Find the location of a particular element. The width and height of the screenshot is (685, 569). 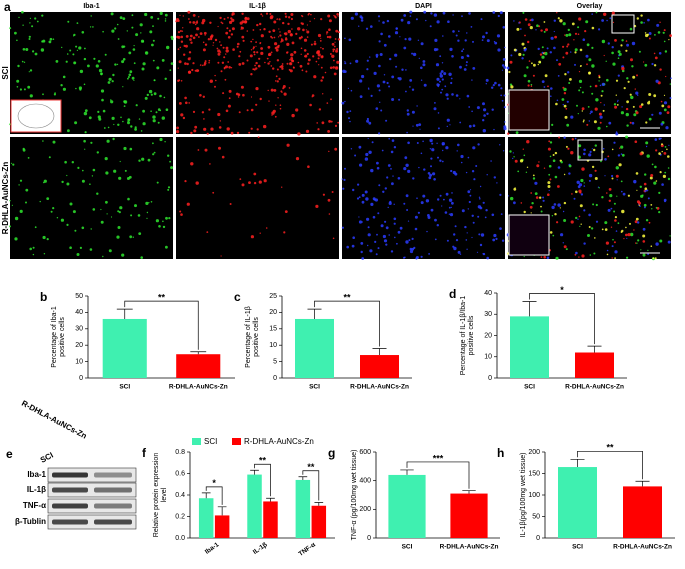

y-tick-label: 50 is located at coordinates (536, 516).